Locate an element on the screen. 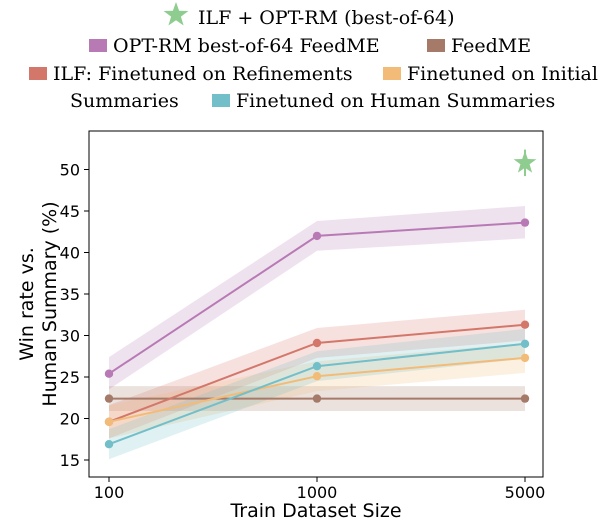 The height and width of the screenshot is (522, 599). legend-label-human: Finetuned on Human Summaries is located at coordinates (395, 101).